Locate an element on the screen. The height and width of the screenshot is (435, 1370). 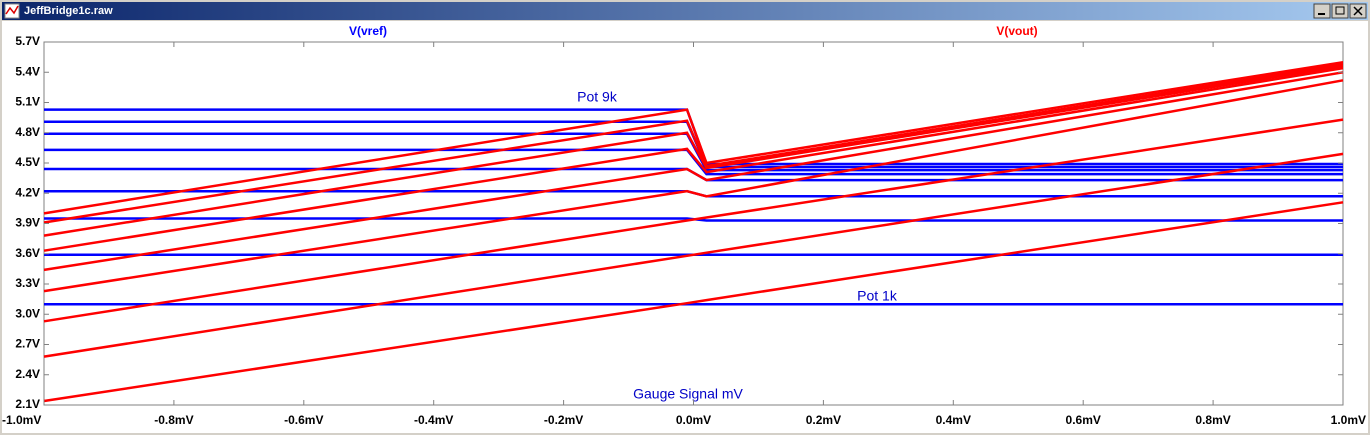
x-tick-label: 0.2mV is located at coordinates (823, 420).